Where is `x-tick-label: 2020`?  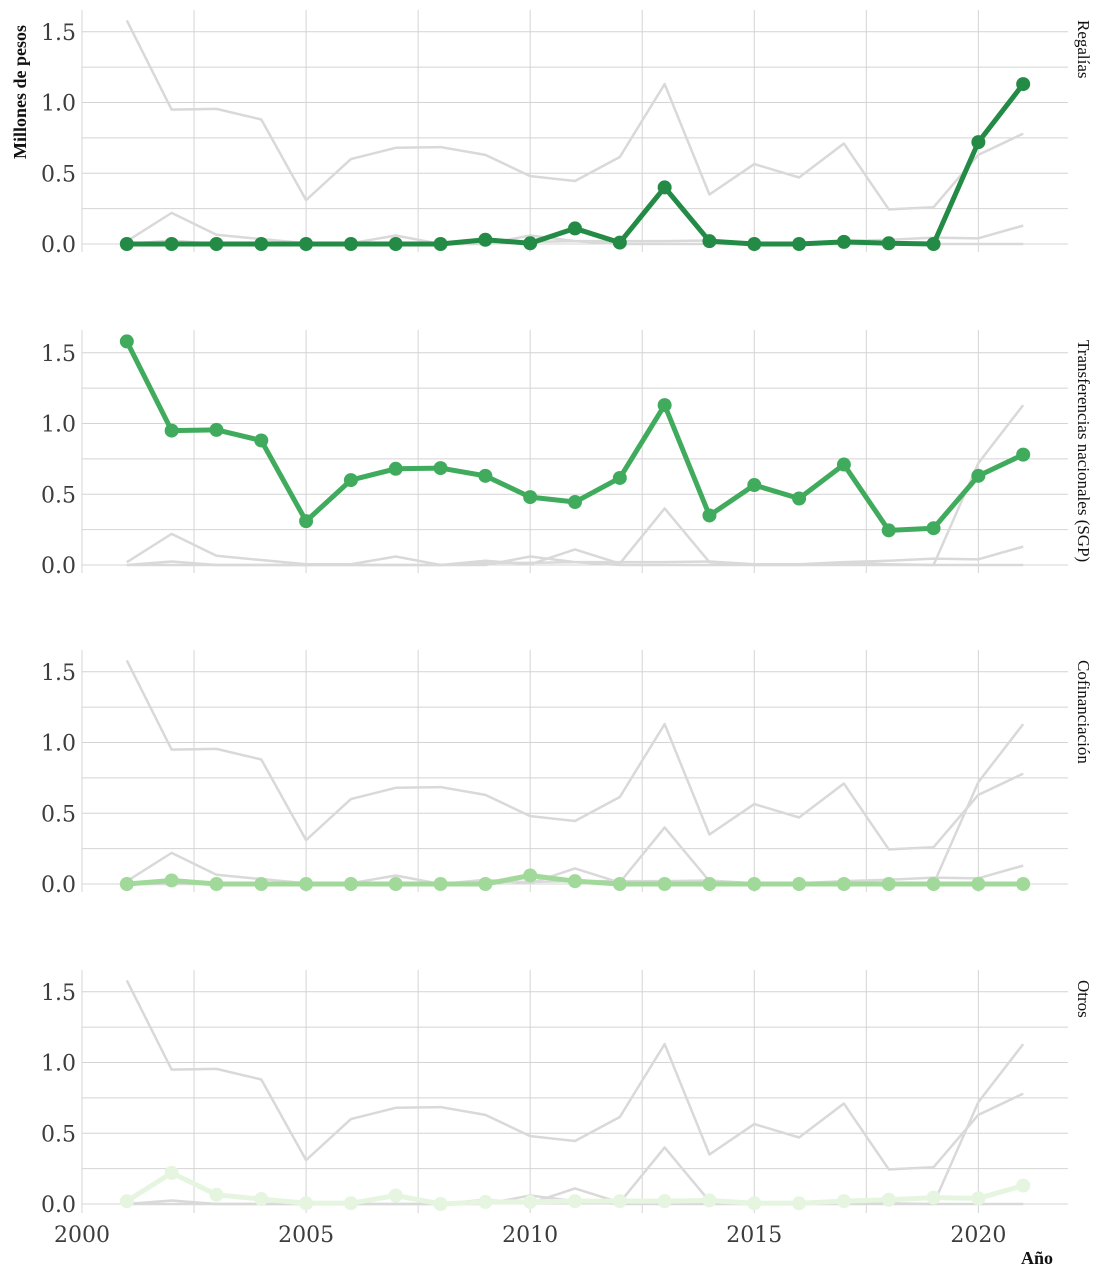
x-tick-label: 2020 is located at coordinates (978, 1235).